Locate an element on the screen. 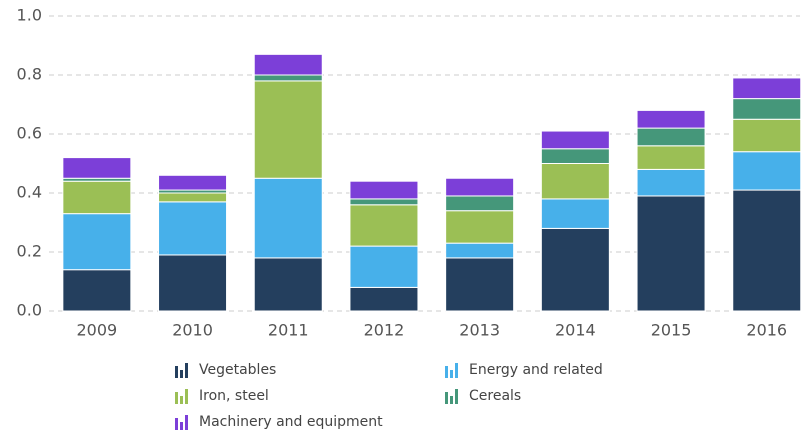 Image resolution: width=807 pixels, height=434 pixels. x-tick-label: 2009 is located at coordinates (96, 330).